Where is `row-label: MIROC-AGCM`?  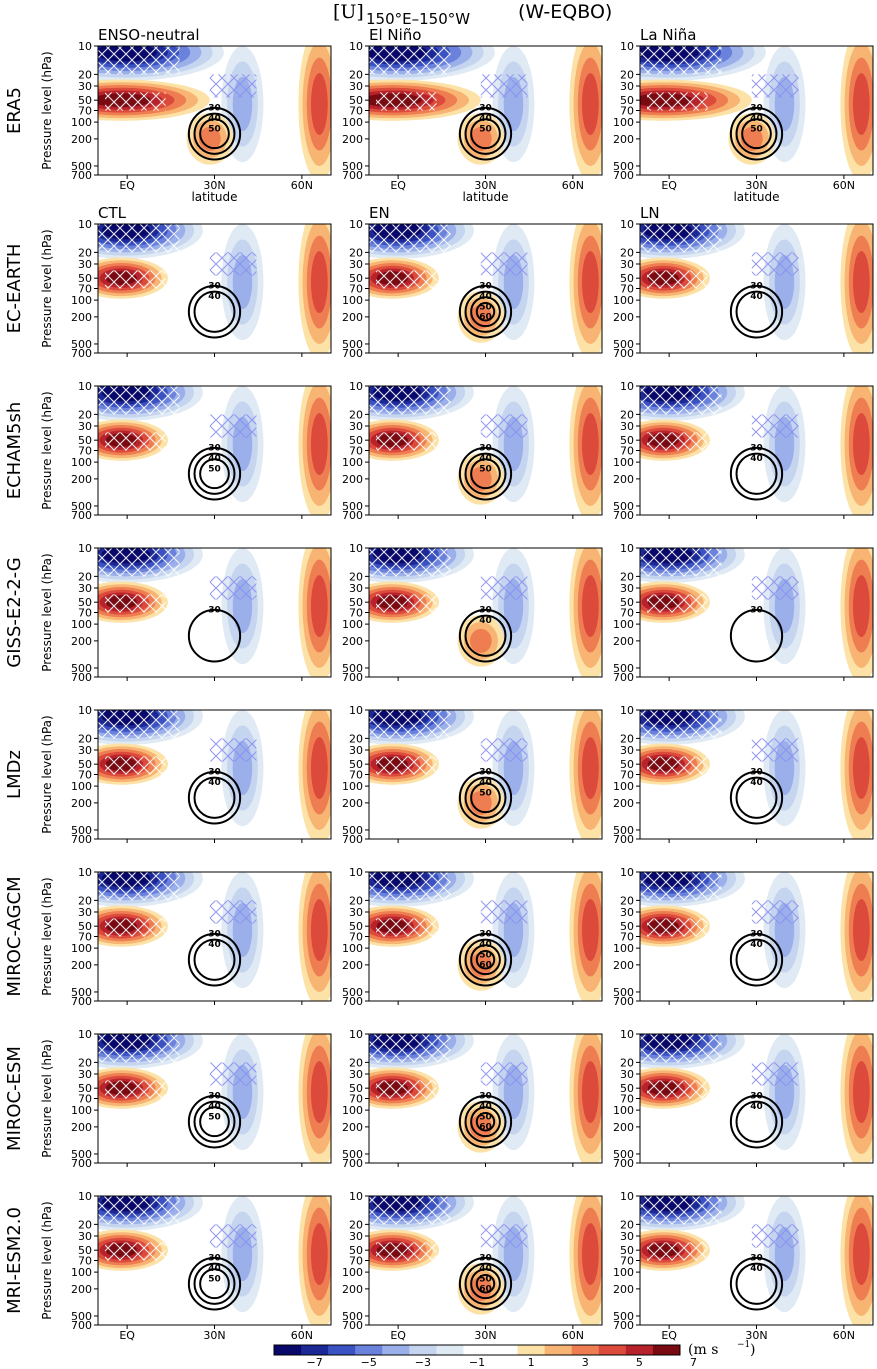 row-label: MIROC-AGCM is located at coordinates (14, 936).